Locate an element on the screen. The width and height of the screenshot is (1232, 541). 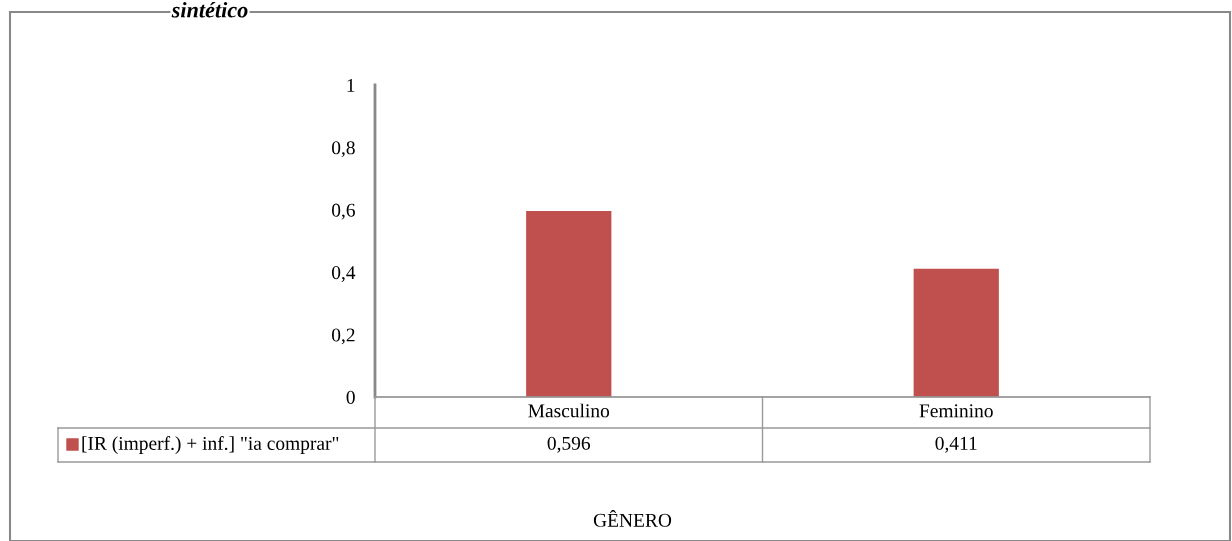
y-tick-label: 1 is located at coordinates (351, 85).